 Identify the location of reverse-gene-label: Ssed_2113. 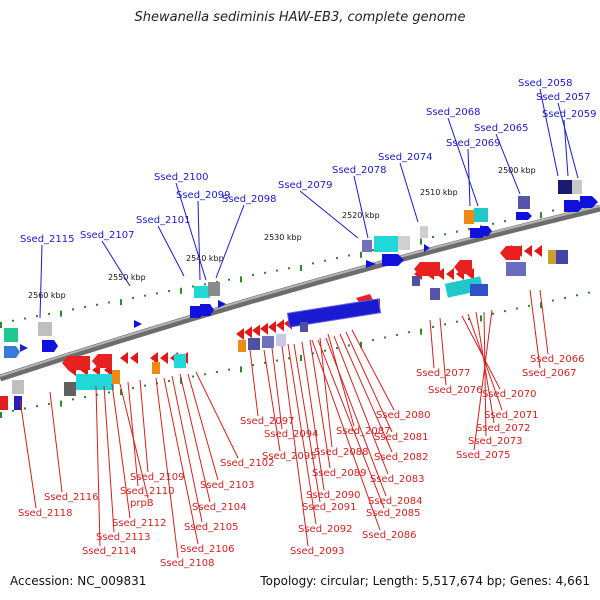
(123, 537).